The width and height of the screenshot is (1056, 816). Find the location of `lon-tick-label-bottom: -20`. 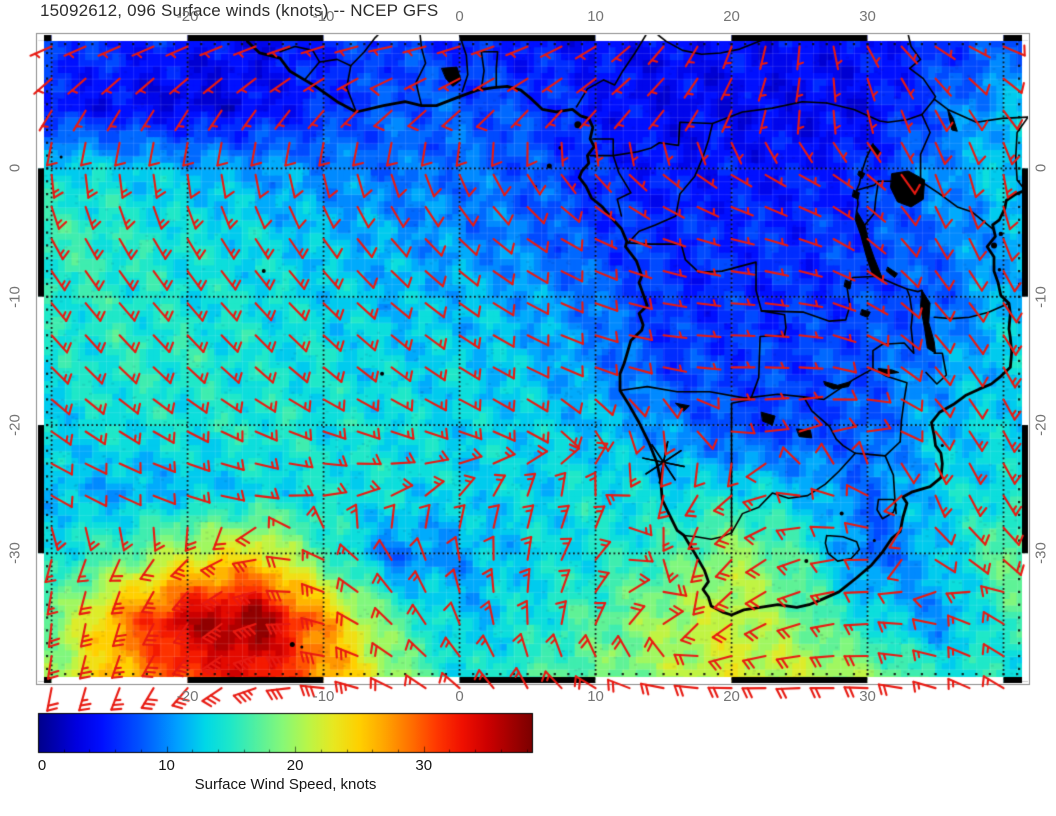

lon-tick-label-bottom: -20 is located at coordinates (187, 696).